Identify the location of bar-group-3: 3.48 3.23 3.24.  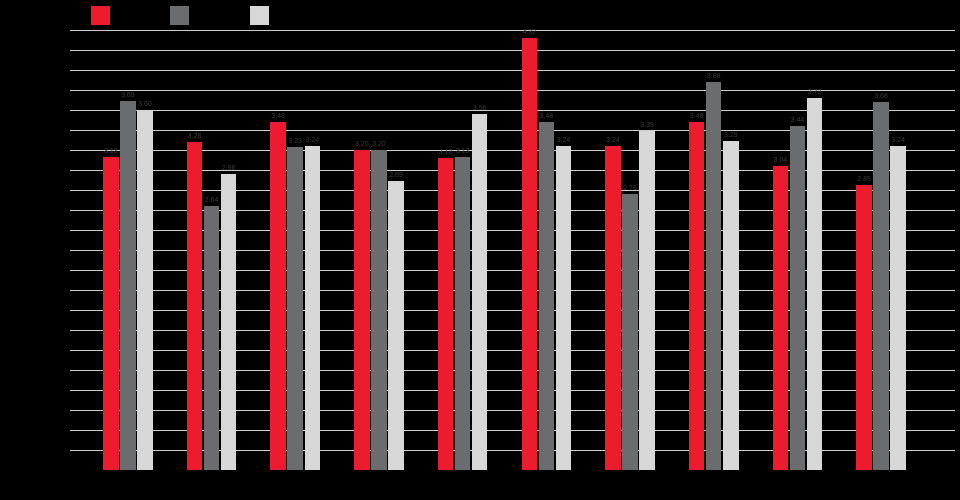
(295, 250).